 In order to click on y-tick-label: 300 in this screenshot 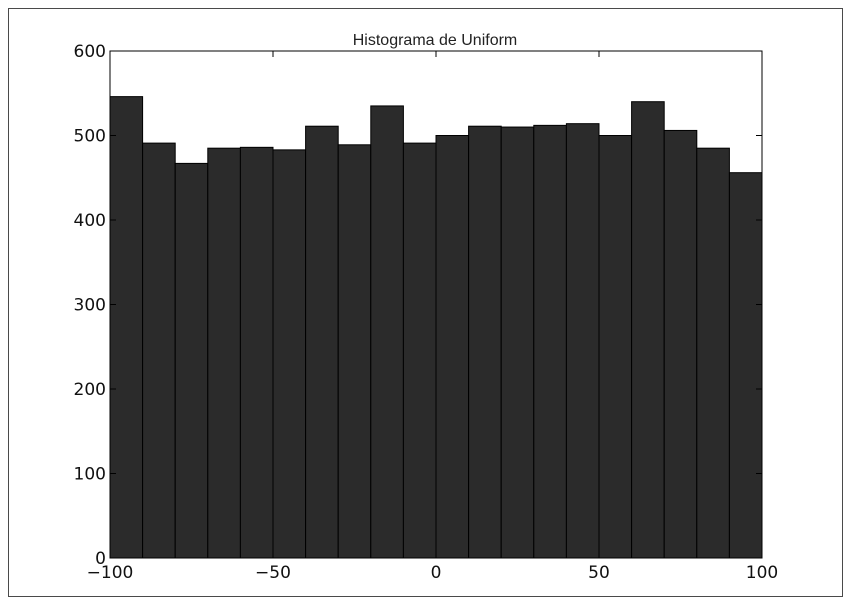, I will do `click(90, 306)`.